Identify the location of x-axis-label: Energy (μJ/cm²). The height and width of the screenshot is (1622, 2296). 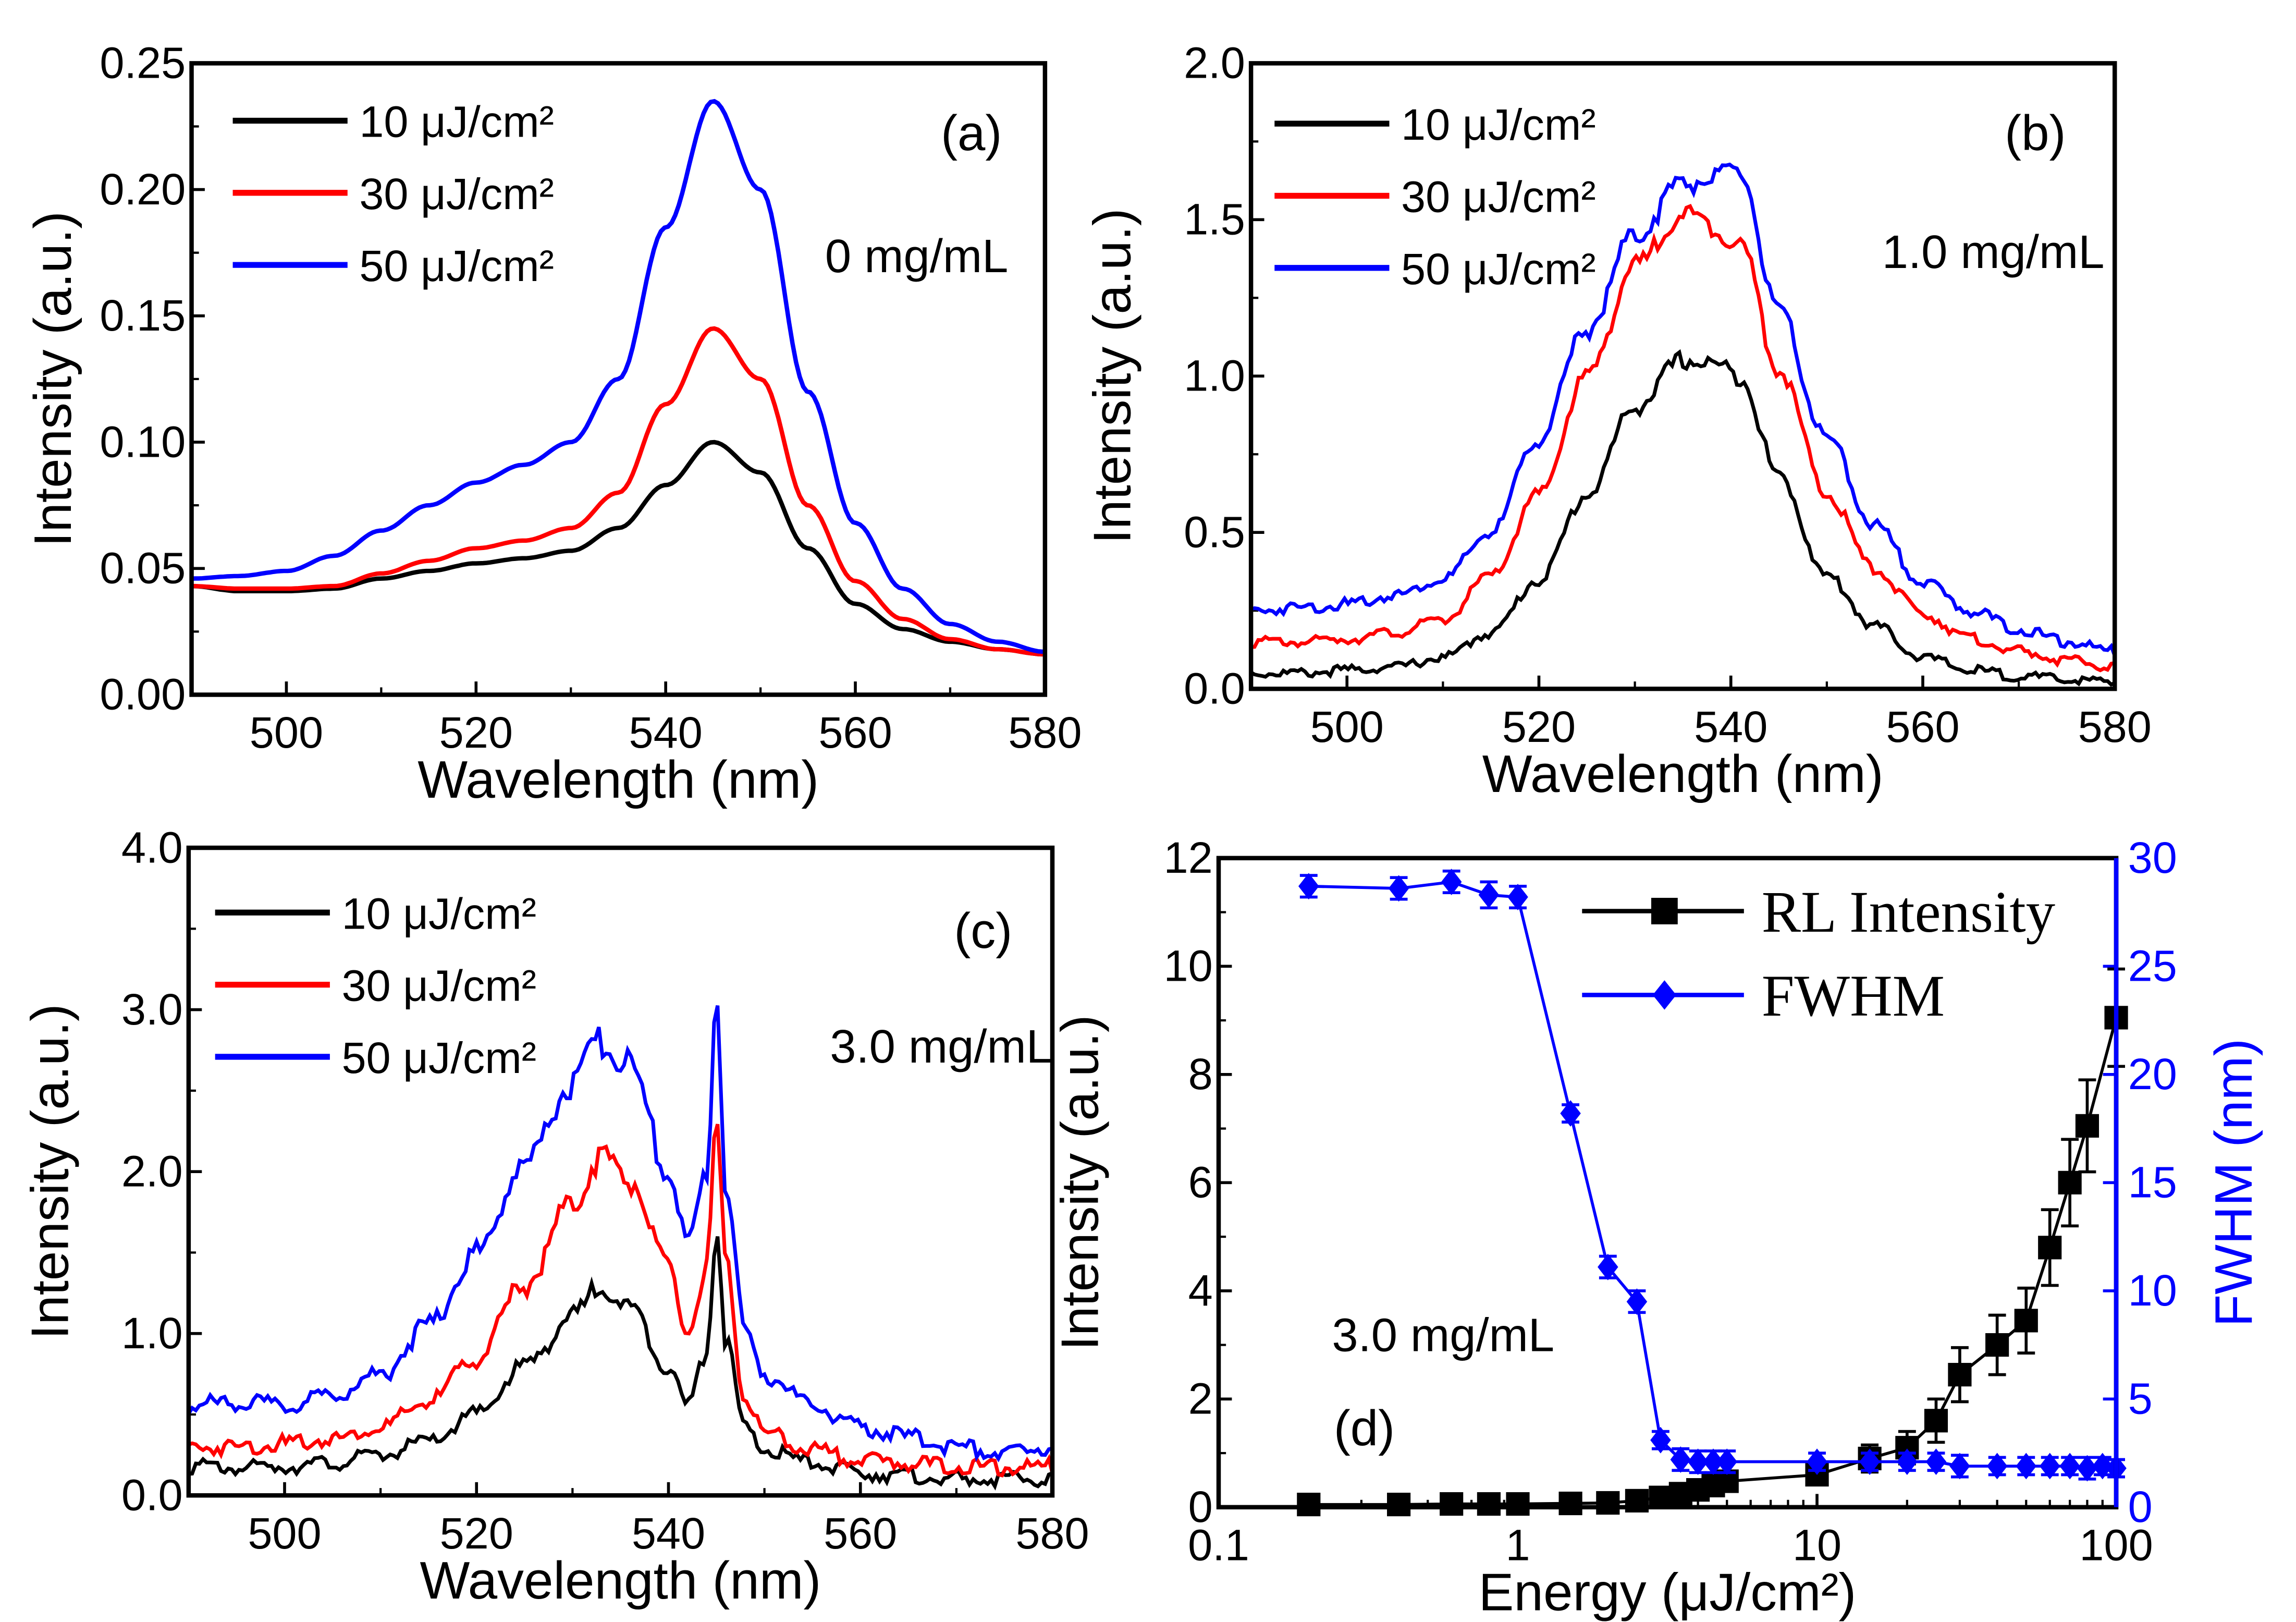
(1668, 1591).